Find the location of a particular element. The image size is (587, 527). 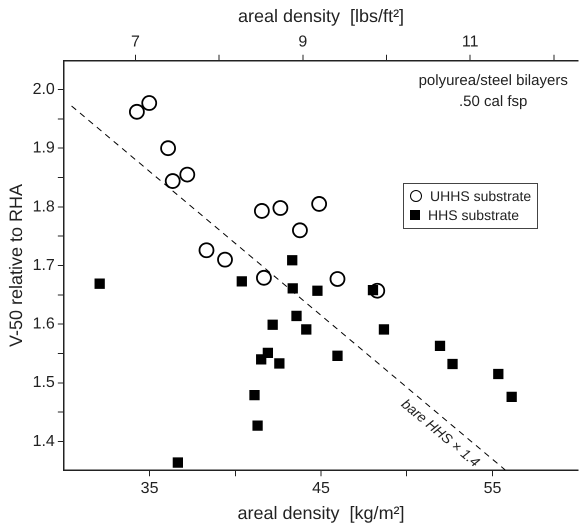

annotation: .50 cal fsp is located at coordinates (493, 101).